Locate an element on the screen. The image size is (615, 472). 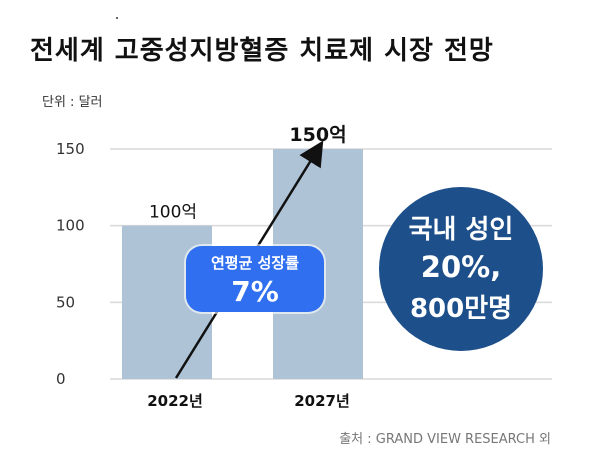
source-note: 출처 : GRAND VIEW RESEARCH 외 is located at coordinates (445, 439).